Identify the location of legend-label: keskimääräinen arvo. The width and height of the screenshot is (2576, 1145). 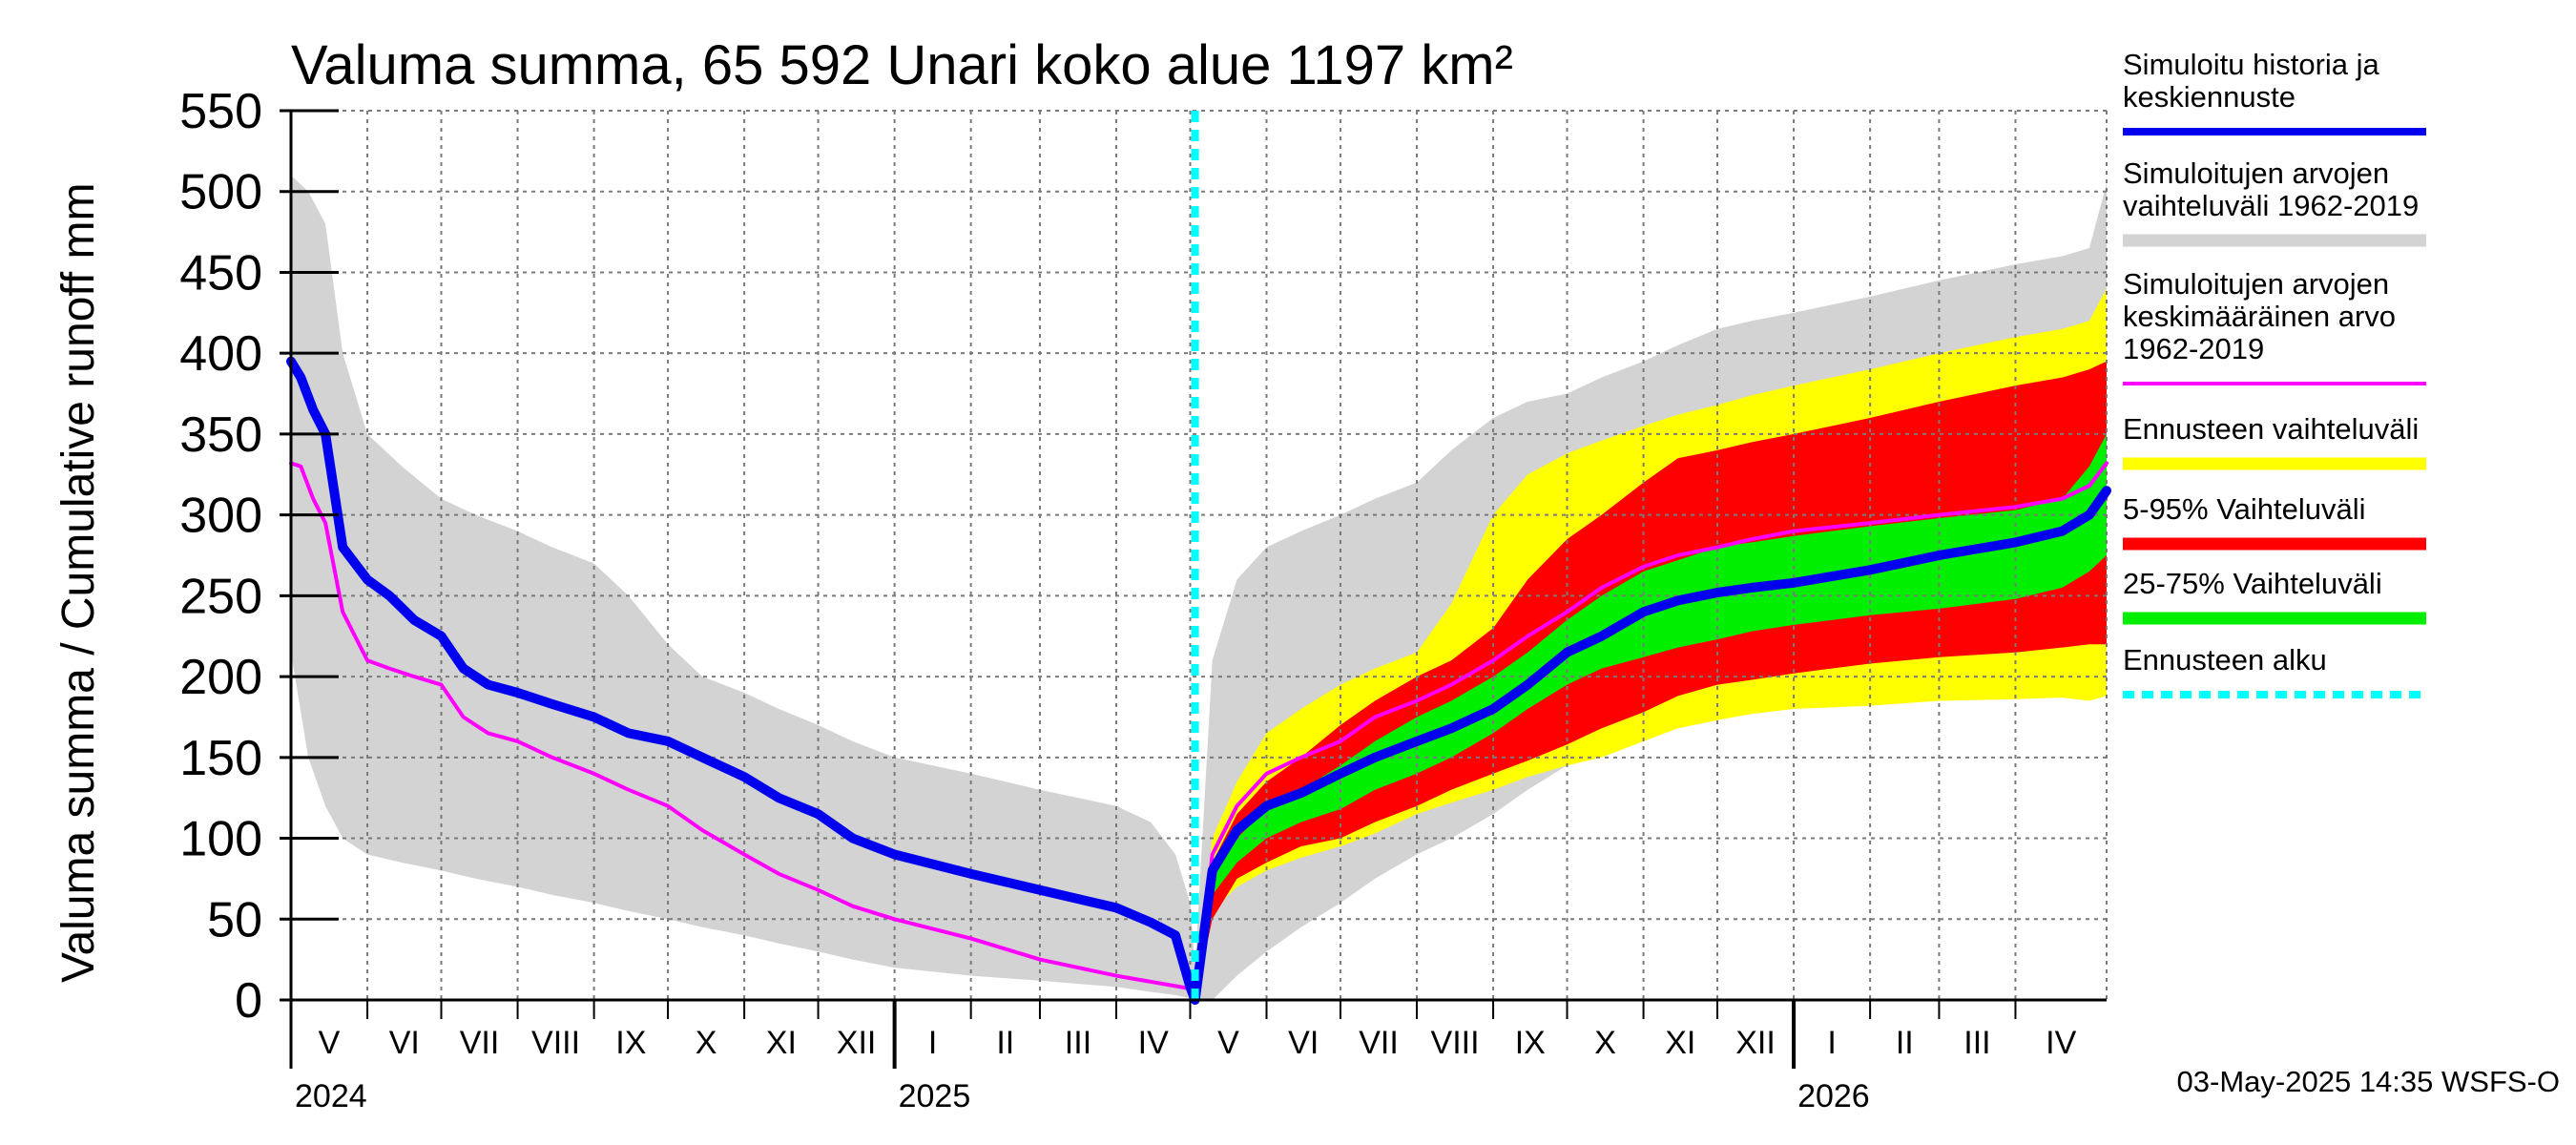
(2259, 316).